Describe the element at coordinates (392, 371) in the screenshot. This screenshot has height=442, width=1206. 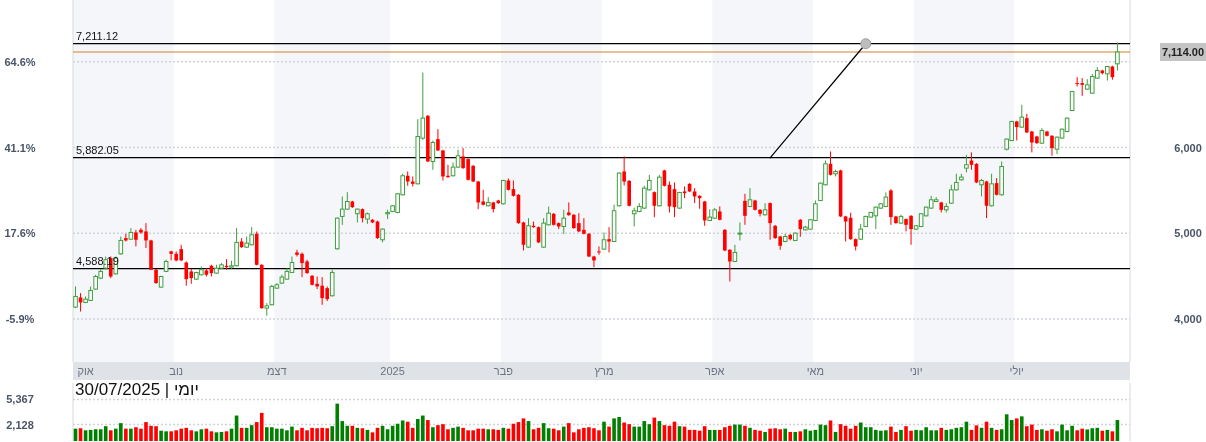
I see `x-tick-label: 2025` at that location.